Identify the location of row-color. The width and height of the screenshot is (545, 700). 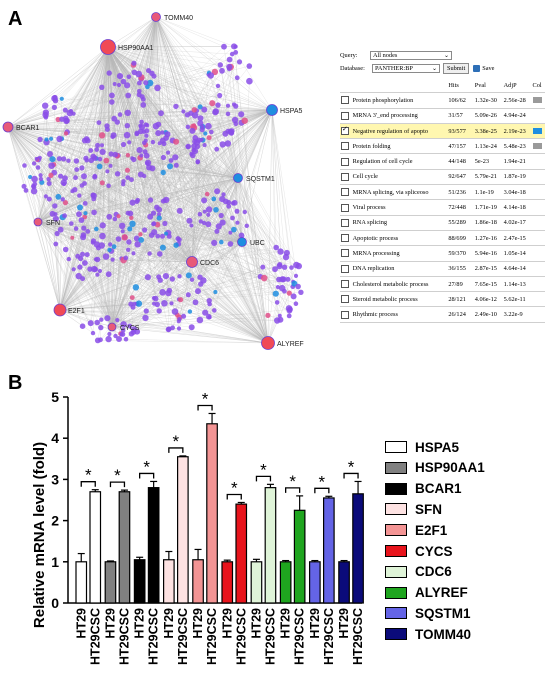
(538, 131).